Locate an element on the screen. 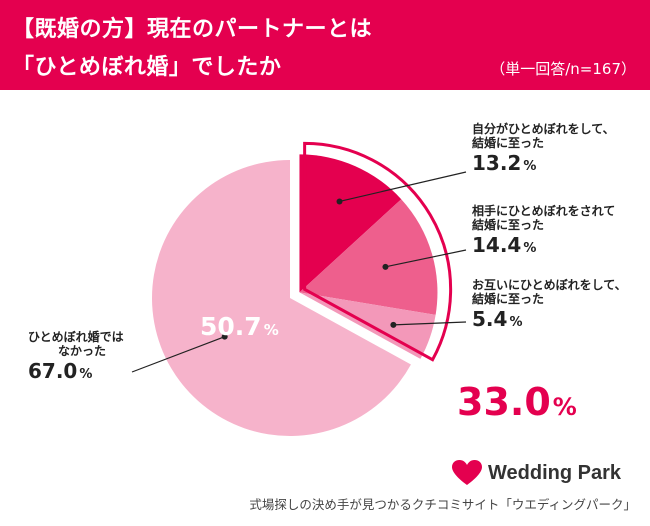  leader-not-line is located at coordinates (178, 354).